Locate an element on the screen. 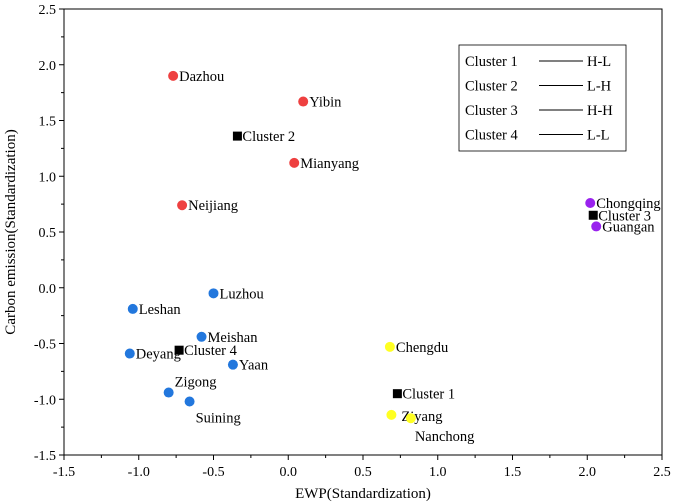 This screenshot has height=504, width=685. y-tick-label: 0.5 is located at coordinates (48, 233).